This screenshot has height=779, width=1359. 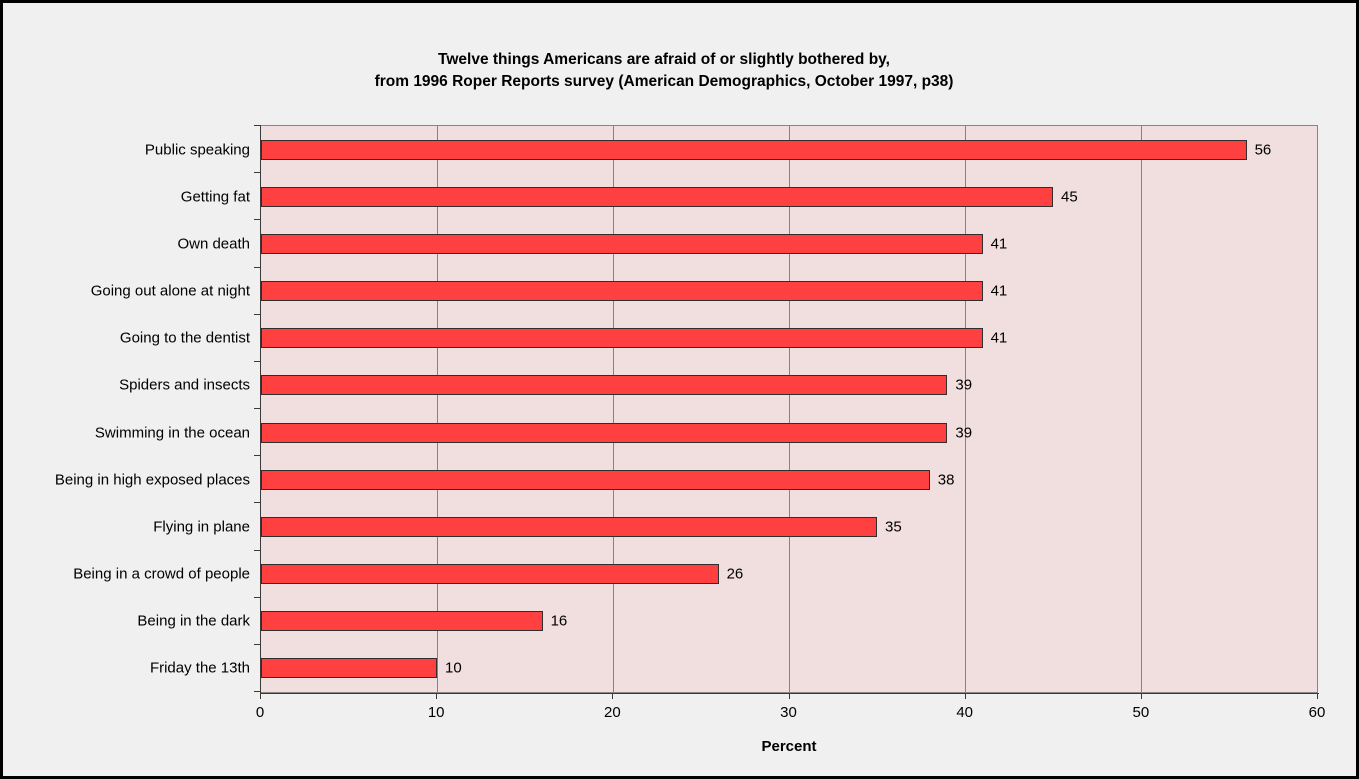 I want to click on bar-value-label: 45, so click(x=1069, y=197).